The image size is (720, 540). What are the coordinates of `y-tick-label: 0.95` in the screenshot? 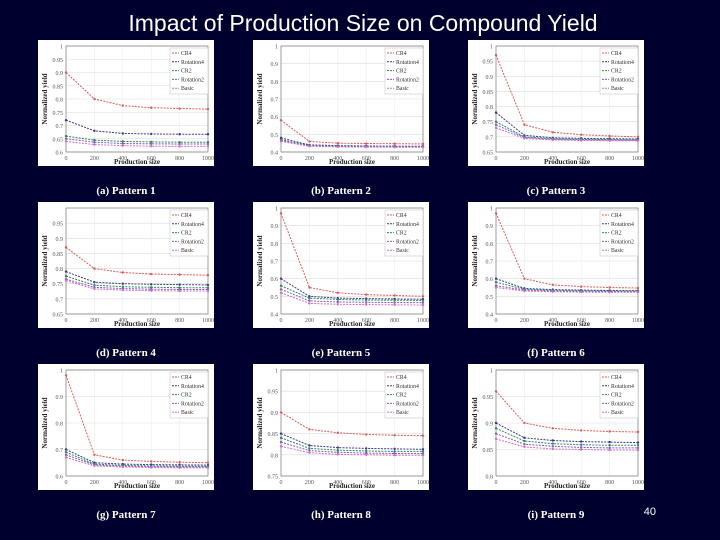 It's located at (273, 393).